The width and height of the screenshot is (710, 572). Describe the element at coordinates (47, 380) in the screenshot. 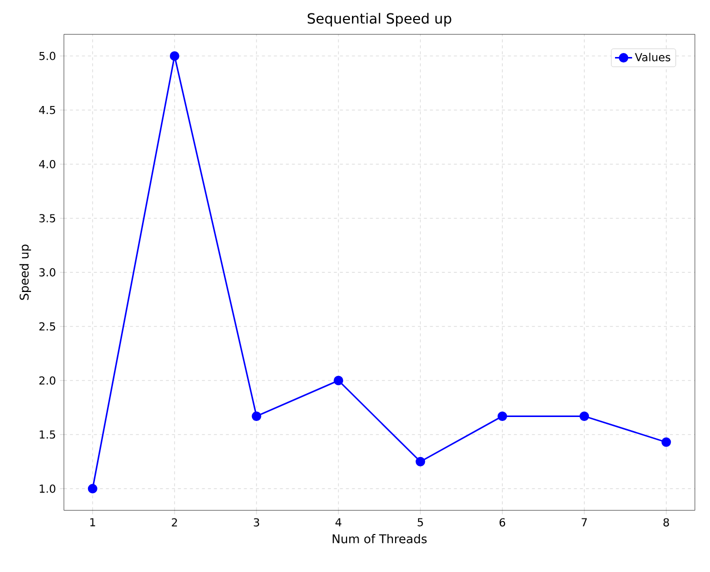

I see `y-tick-label: 2.0` at that location.